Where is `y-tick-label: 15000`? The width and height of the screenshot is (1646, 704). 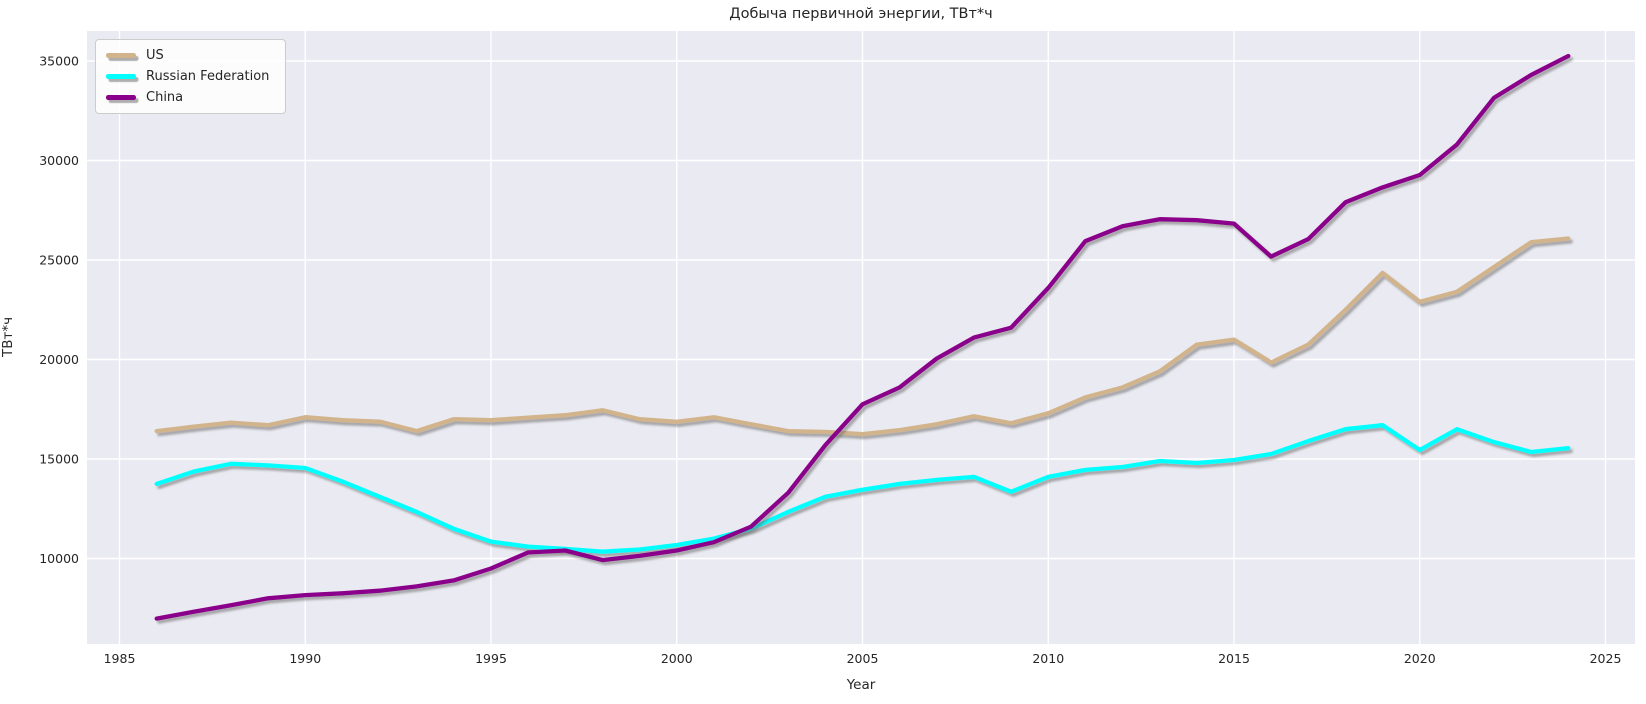
y-tick-label: 15000 is located at coordinates (59, 458).